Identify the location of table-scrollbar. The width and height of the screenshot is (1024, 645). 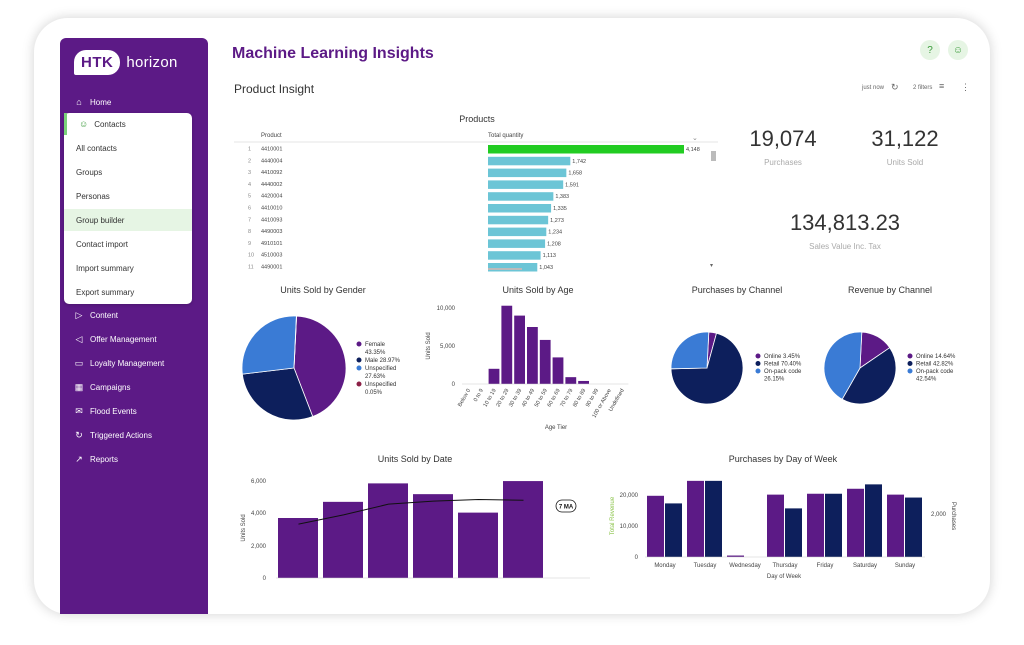
(713, 156).